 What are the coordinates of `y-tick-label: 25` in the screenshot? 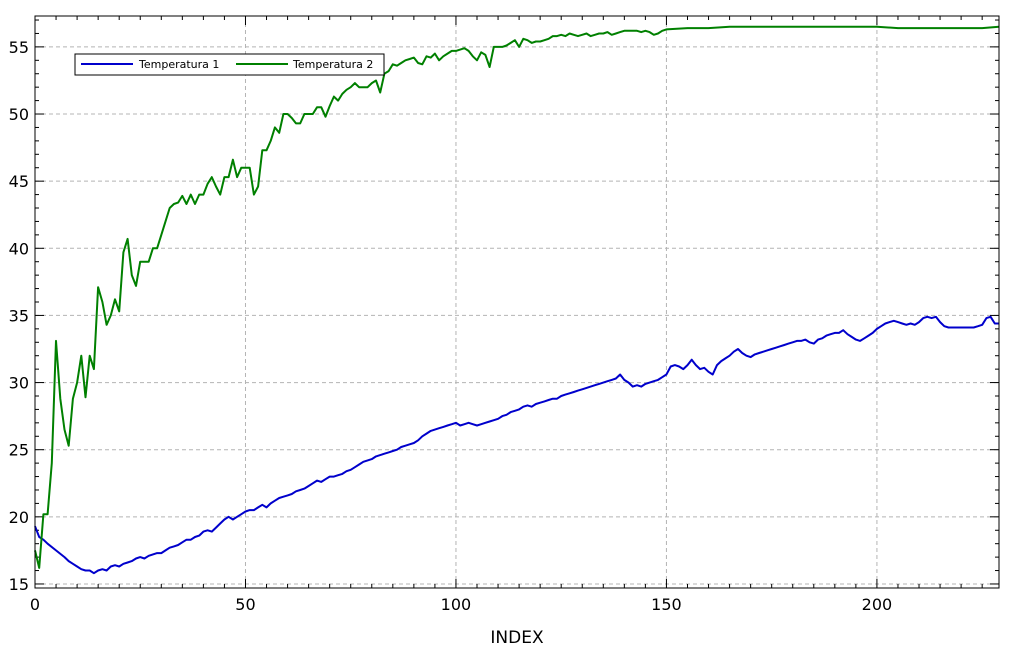 It's located at (19, 450).